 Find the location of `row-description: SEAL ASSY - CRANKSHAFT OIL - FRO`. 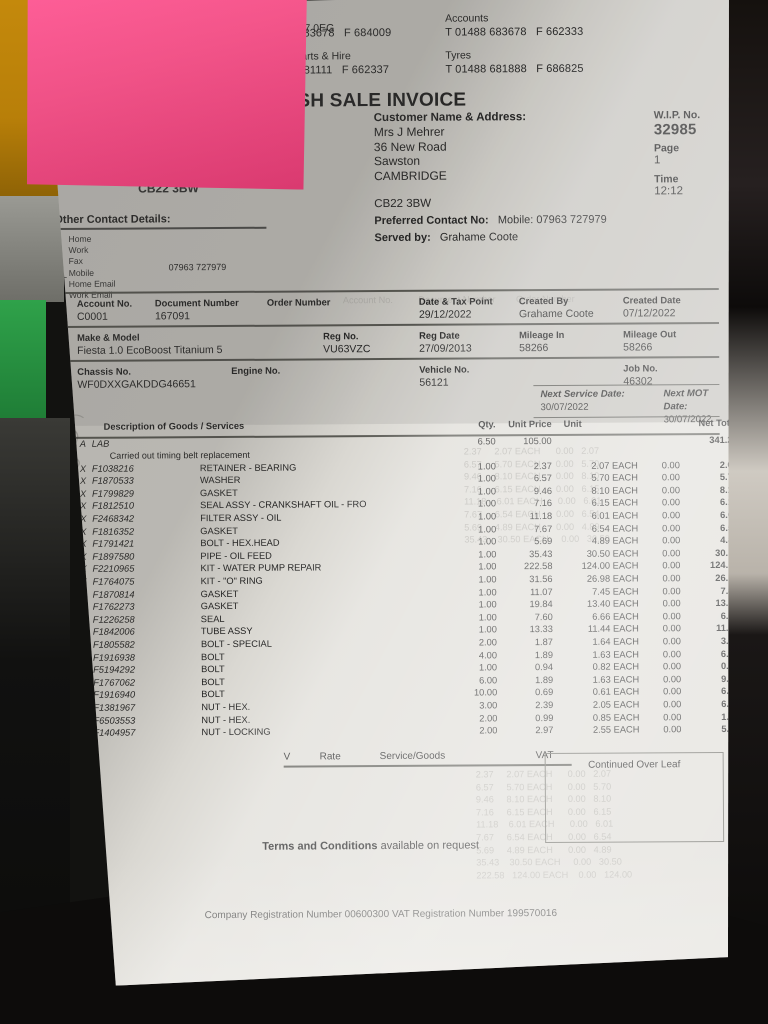

row-description: SEAL ASSY - CRANKSHAFT OIL - FRO is located at coordinates (283, 505).